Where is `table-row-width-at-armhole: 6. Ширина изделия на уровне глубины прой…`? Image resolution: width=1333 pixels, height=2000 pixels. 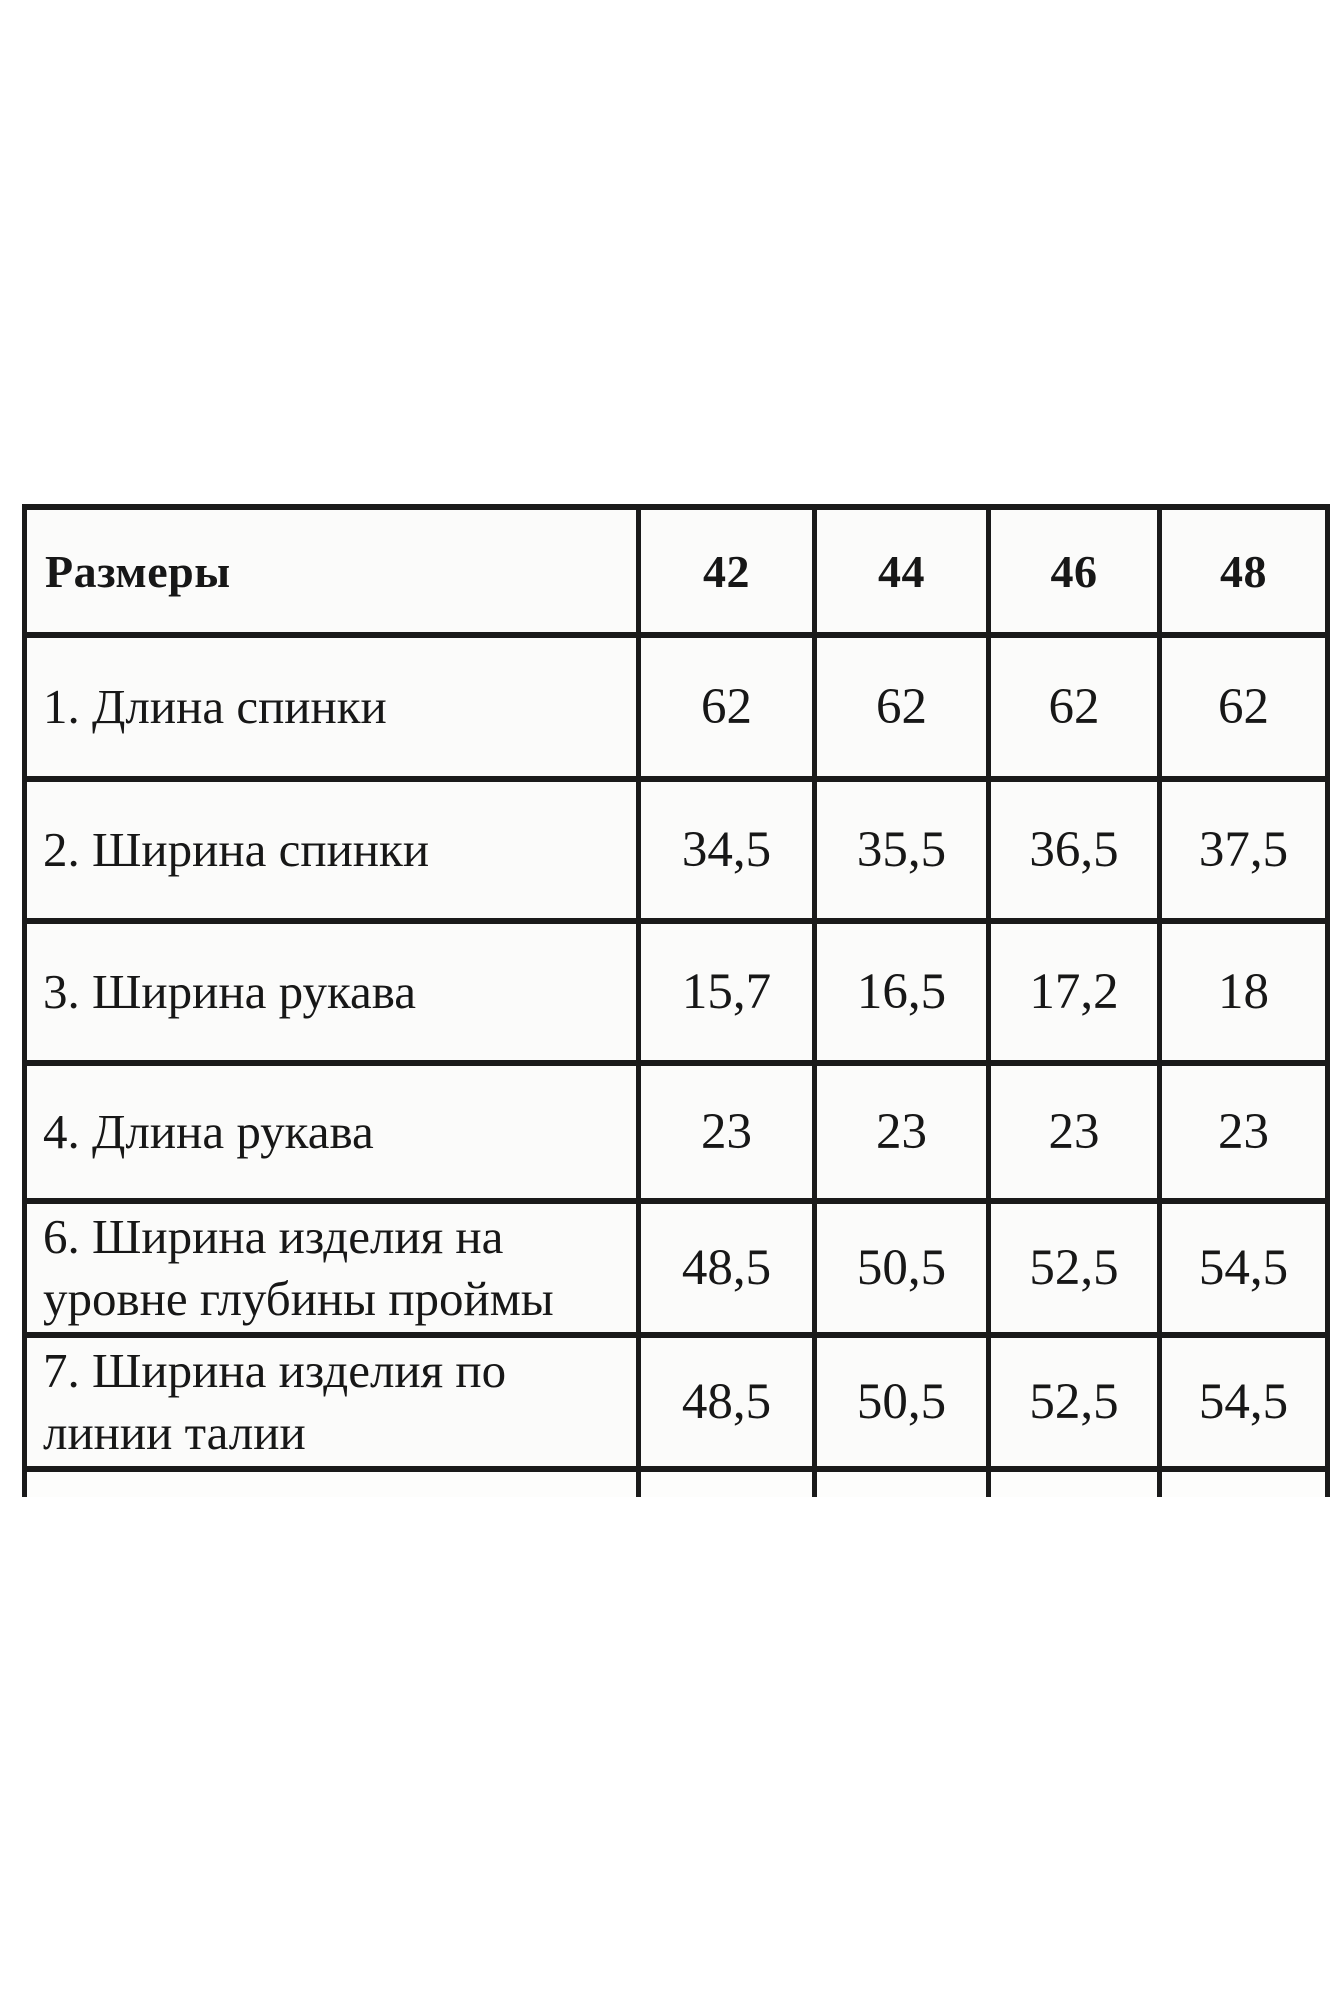
table-row-width-at-armhole: 6. Ширина изделия на уровне глубины прой… is located at coordinates (676, 1268).